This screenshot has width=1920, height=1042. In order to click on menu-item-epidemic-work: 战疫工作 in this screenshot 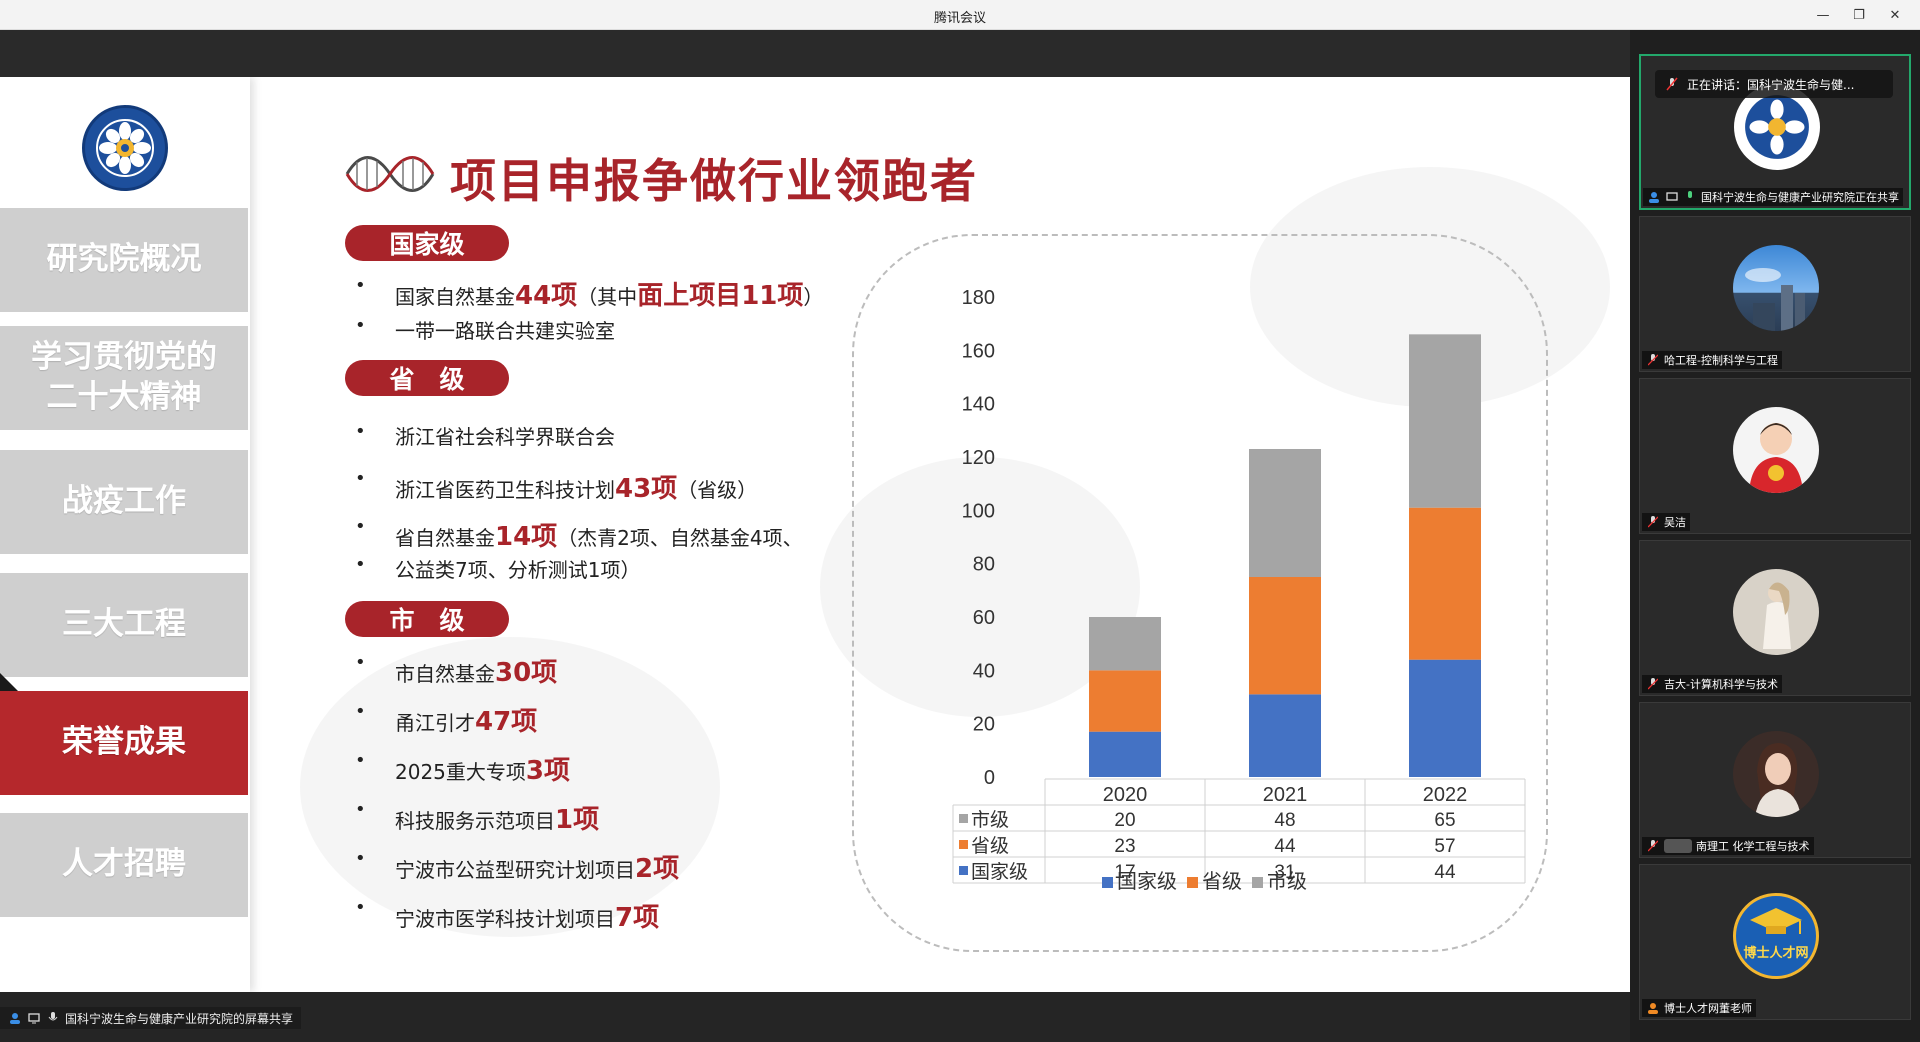, I will do `click(124, 502)`.